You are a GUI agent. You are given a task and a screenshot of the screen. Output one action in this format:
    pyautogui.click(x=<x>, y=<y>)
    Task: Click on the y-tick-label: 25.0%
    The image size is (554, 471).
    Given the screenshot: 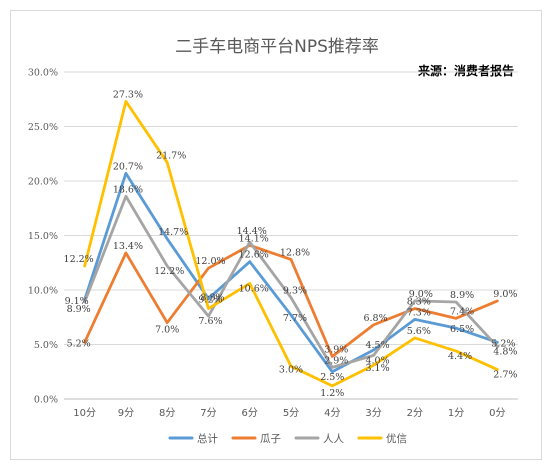 What is the action you would take?
    pyautogui.click(x=43, y=127)
    